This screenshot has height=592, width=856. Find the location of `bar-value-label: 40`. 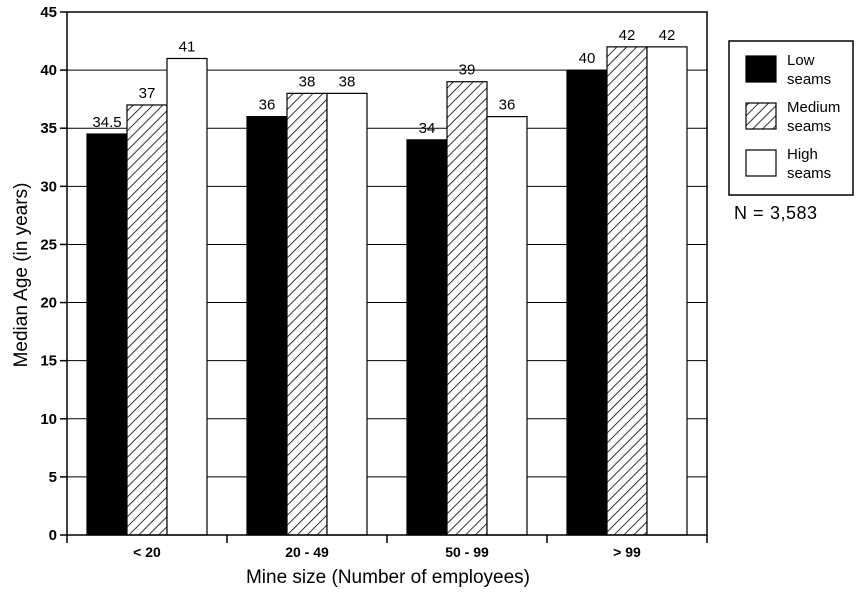

bar-value-label: 40 is located at coordinates (587, 58).